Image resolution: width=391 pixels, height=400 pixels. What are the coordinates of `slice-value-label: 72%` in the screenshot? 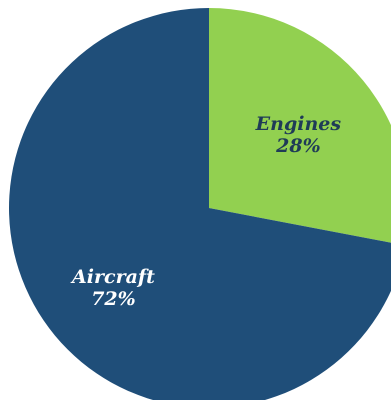 It's located at (113, 299).